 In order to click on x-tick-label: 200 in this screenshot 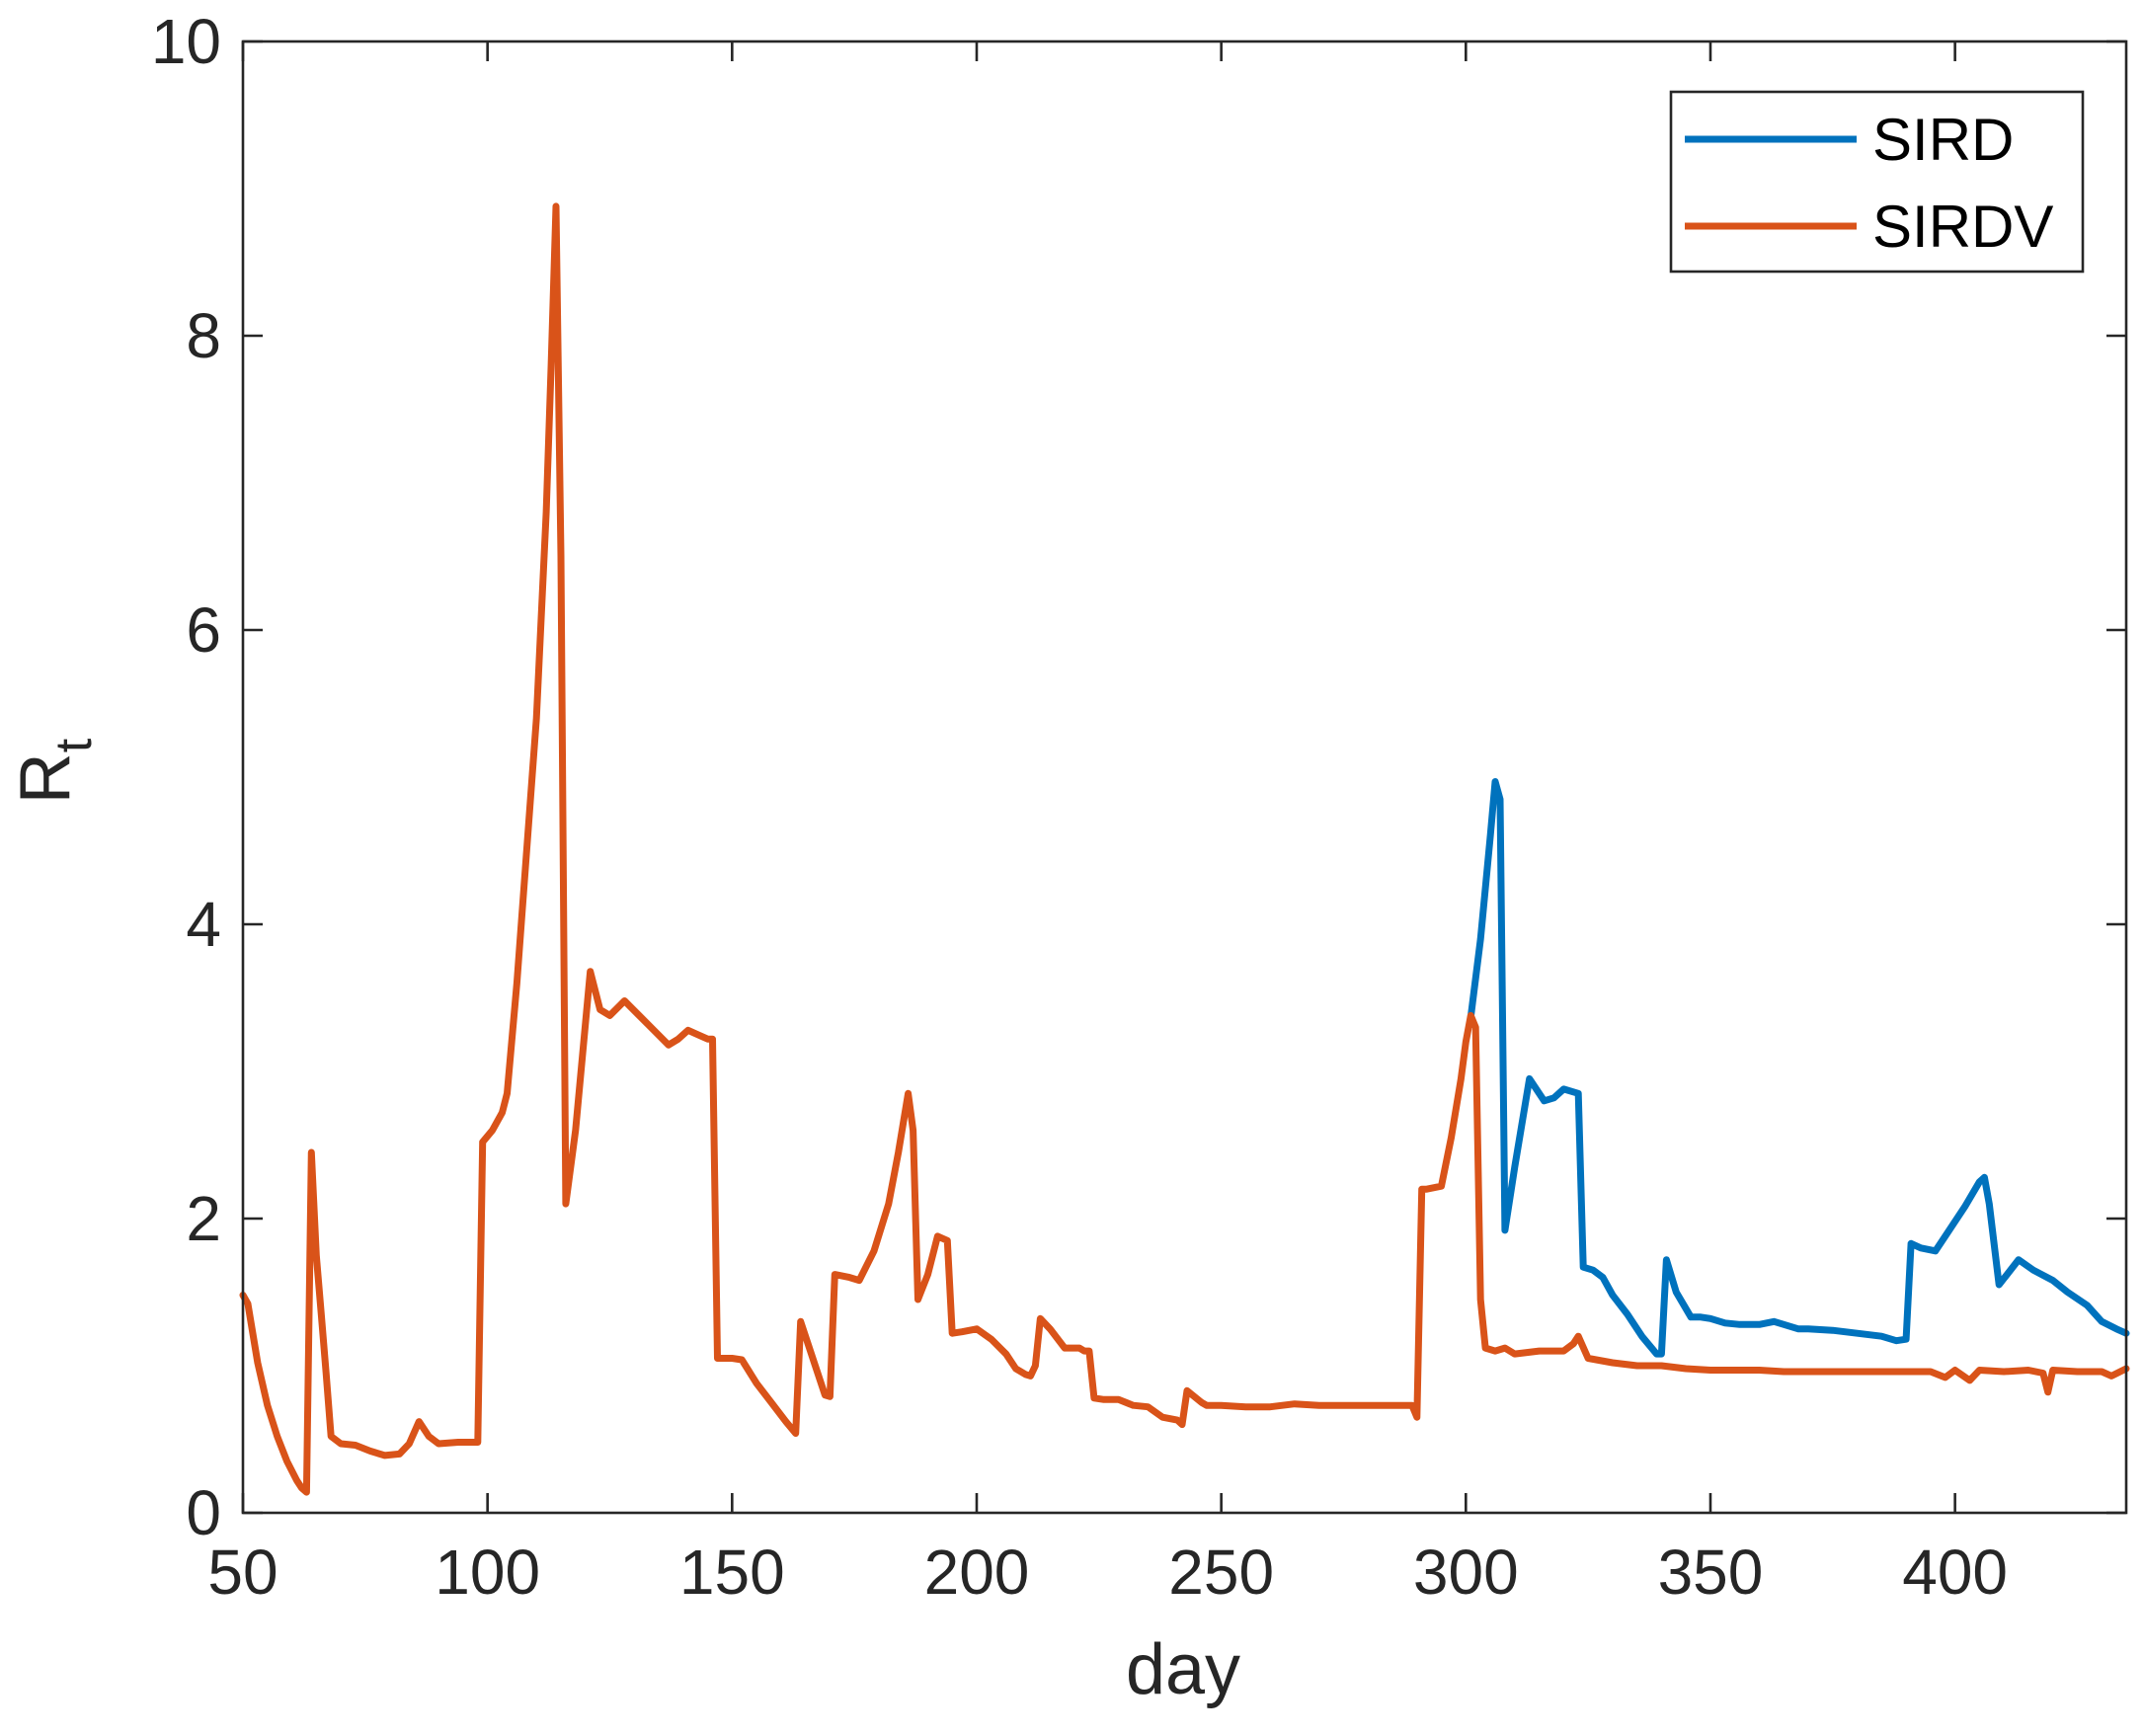, I will do `click(977, 1573)`.